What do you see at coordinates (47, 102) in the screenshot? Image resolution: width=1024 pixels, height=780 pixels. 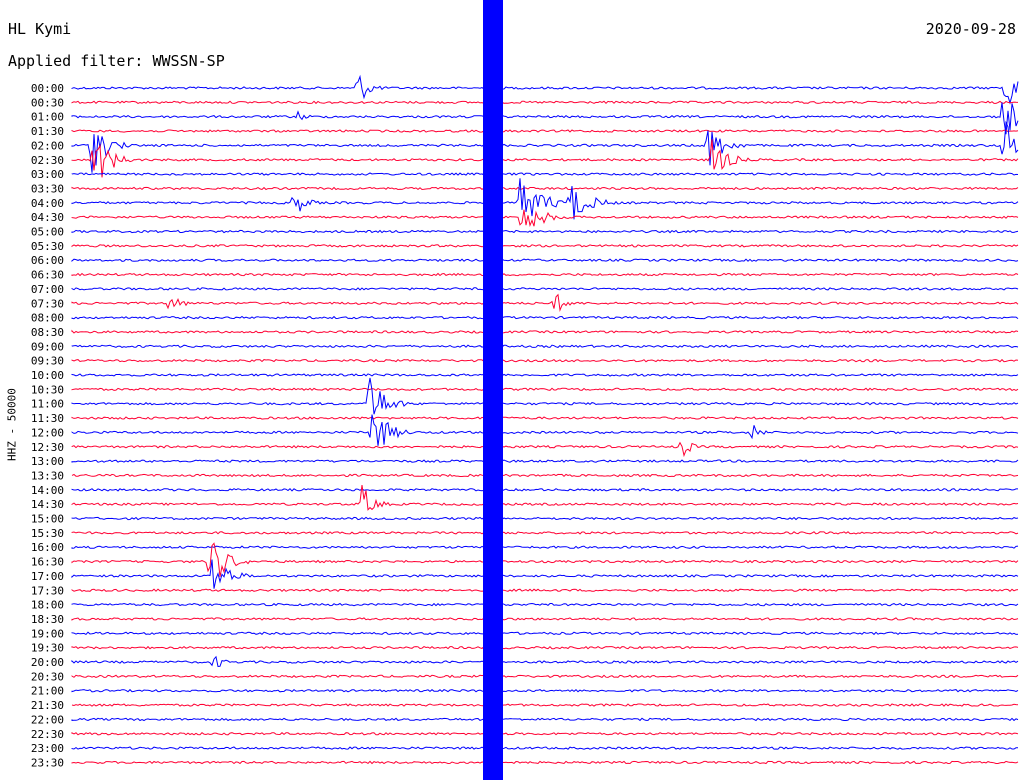 I see `time-label: 00:30` at bounding box center [47, 102].